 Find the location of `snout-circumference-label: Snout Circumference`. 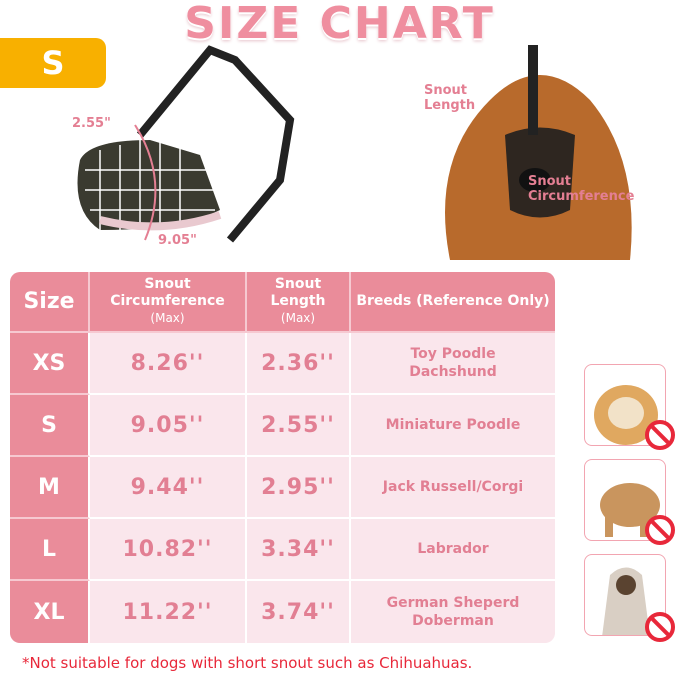

snout-circumference-label: Snout Circumference is located at coordinates (581, 189).